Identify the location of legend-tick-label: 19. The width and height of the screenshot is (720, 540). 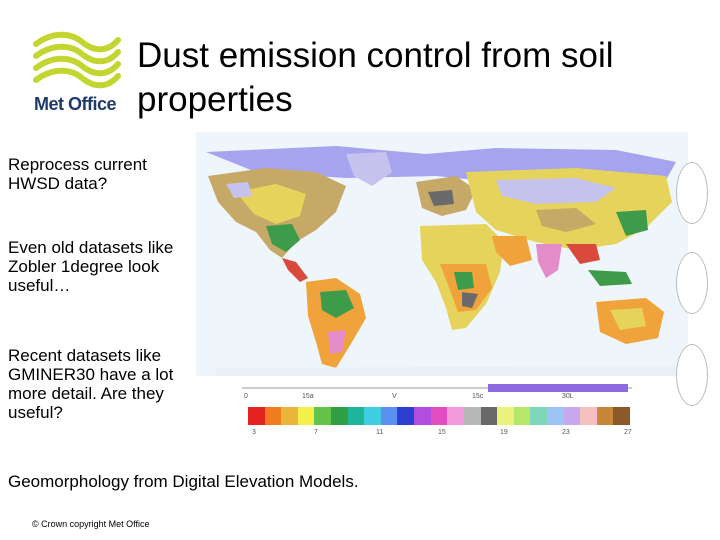
(504, 432).